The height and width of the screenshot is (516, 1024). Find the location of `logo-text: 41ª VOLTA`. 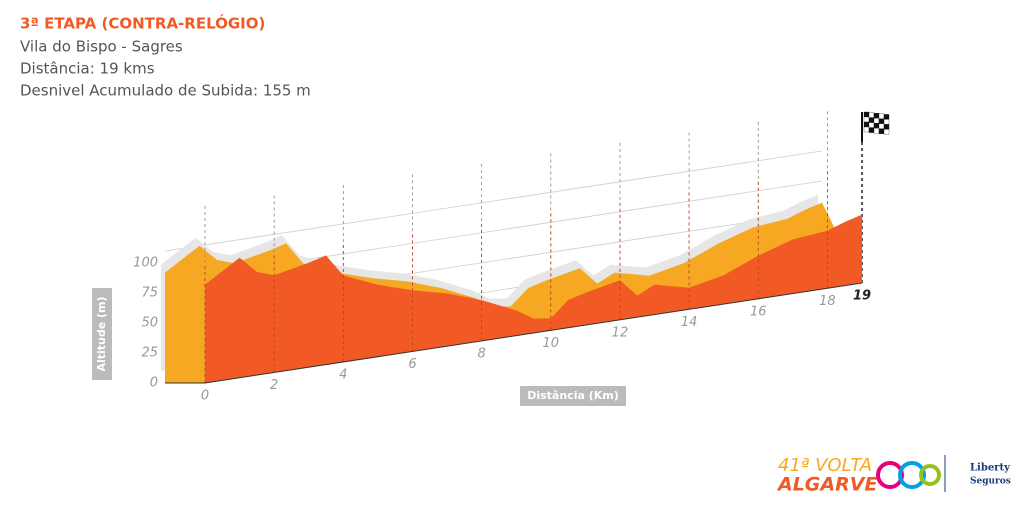

logo-text: 41ª VOLTA is located at coordinates (825, 465).